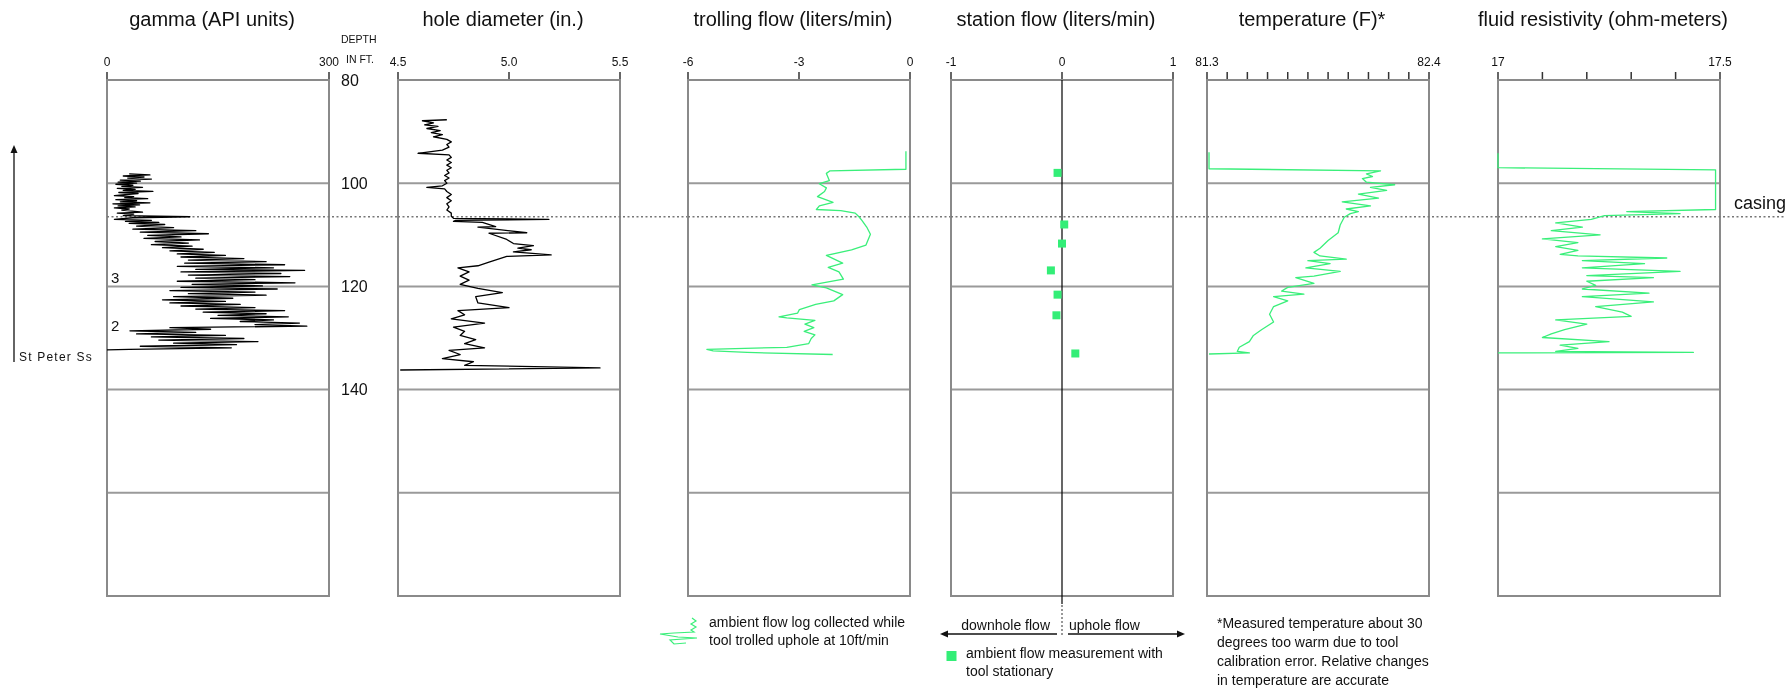 This screenshot has width=1791, height=695. I want to click on x-tick-label: -1, so click(951, 62).